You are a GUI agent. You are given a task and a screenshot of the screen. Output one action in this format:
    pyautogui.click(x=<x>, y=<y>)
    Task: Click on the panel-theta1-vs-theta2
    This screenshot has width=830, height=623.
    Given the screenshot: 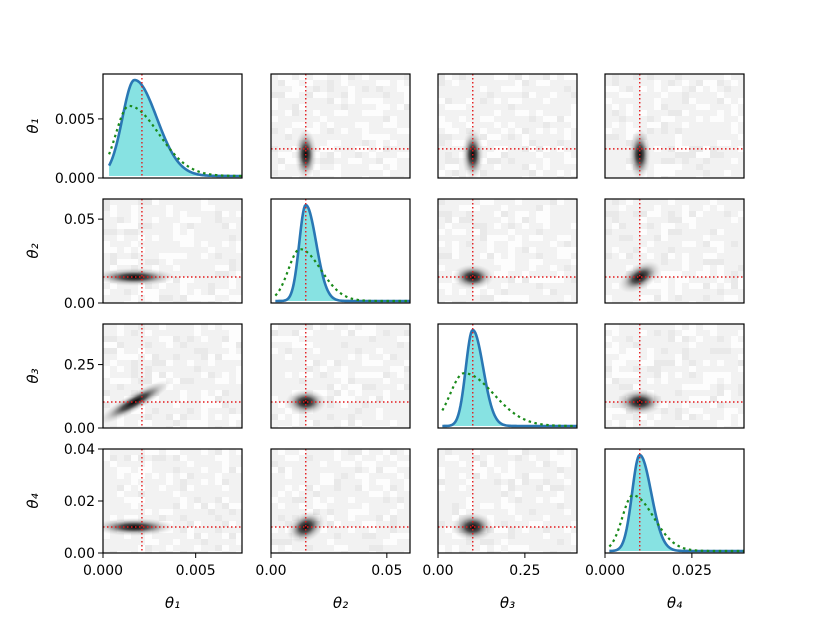 What is the action you would take?
    pyautogui.click(x=340, y=126)
    